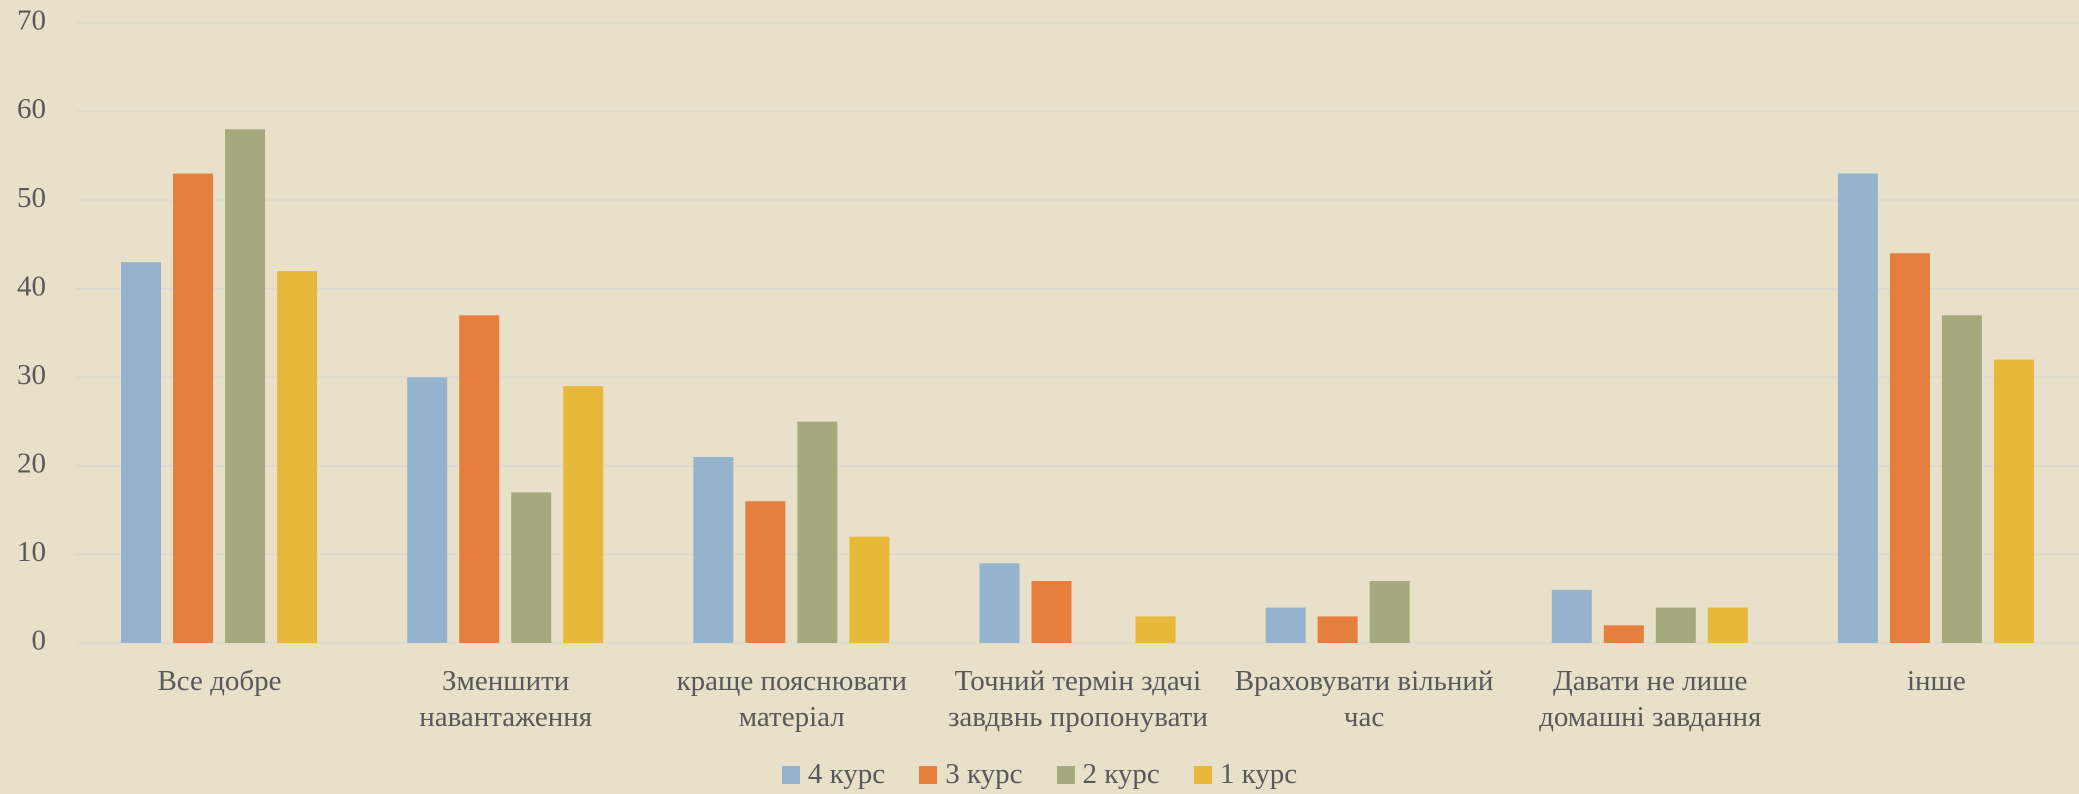 The image size is (2079, 794). I want to click on legend-item: 1 курс, so click(1245, 774).